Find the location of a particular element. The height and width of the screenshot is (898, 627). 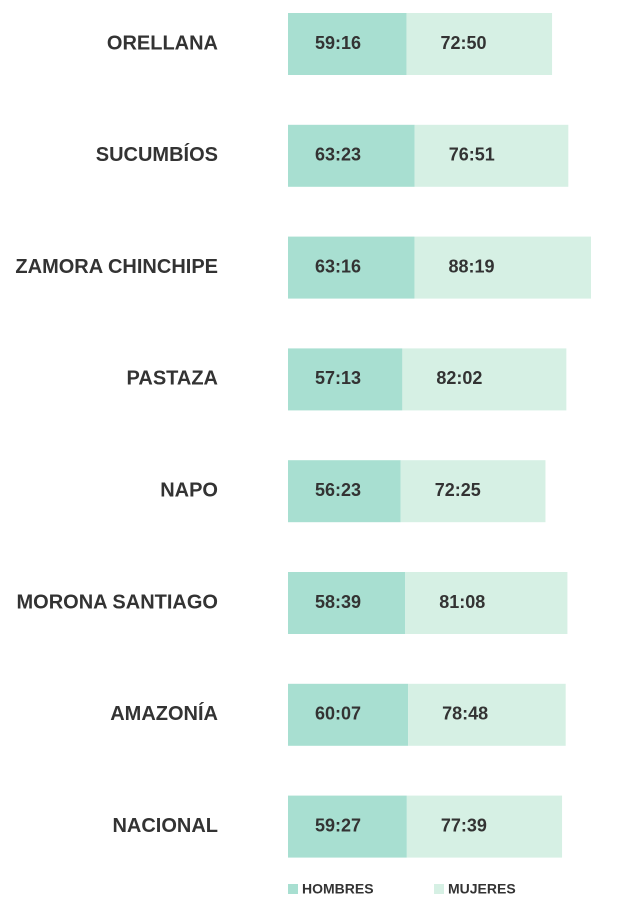

value-label: 58:39 is located at coordinates (338, 602).